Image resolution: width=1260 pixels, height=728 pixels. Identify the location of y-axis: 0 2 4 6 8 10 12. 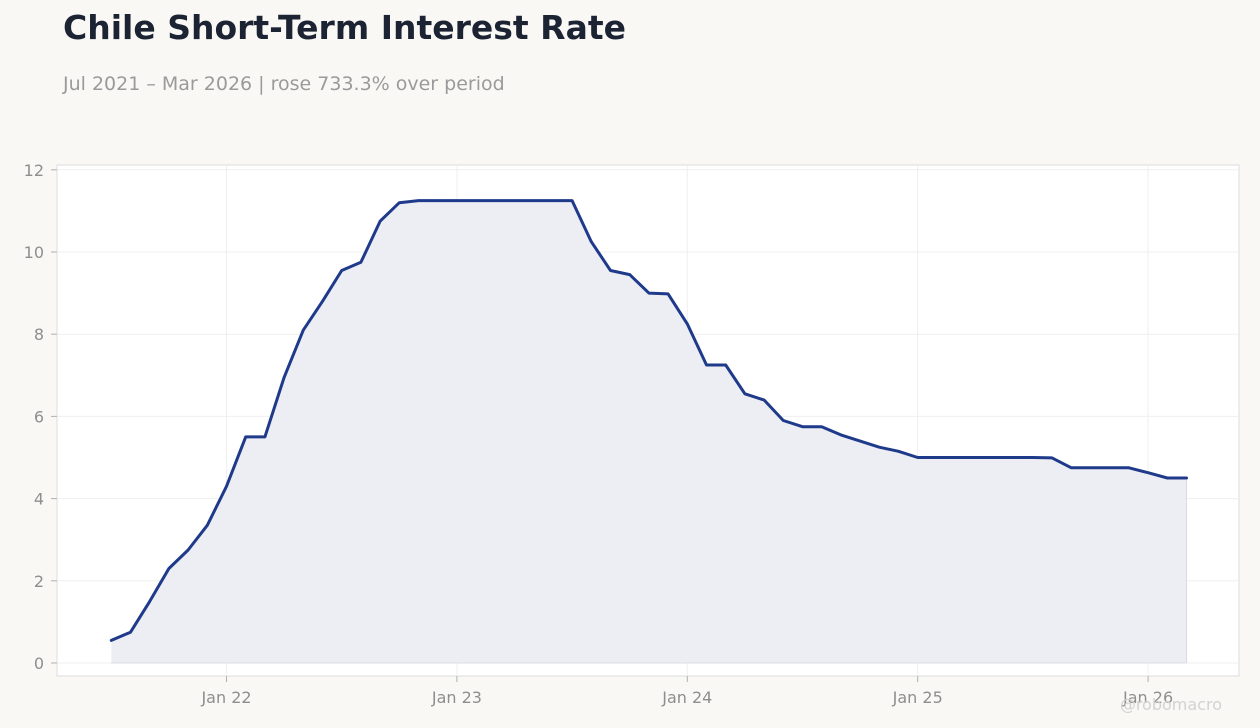
(40, 417).